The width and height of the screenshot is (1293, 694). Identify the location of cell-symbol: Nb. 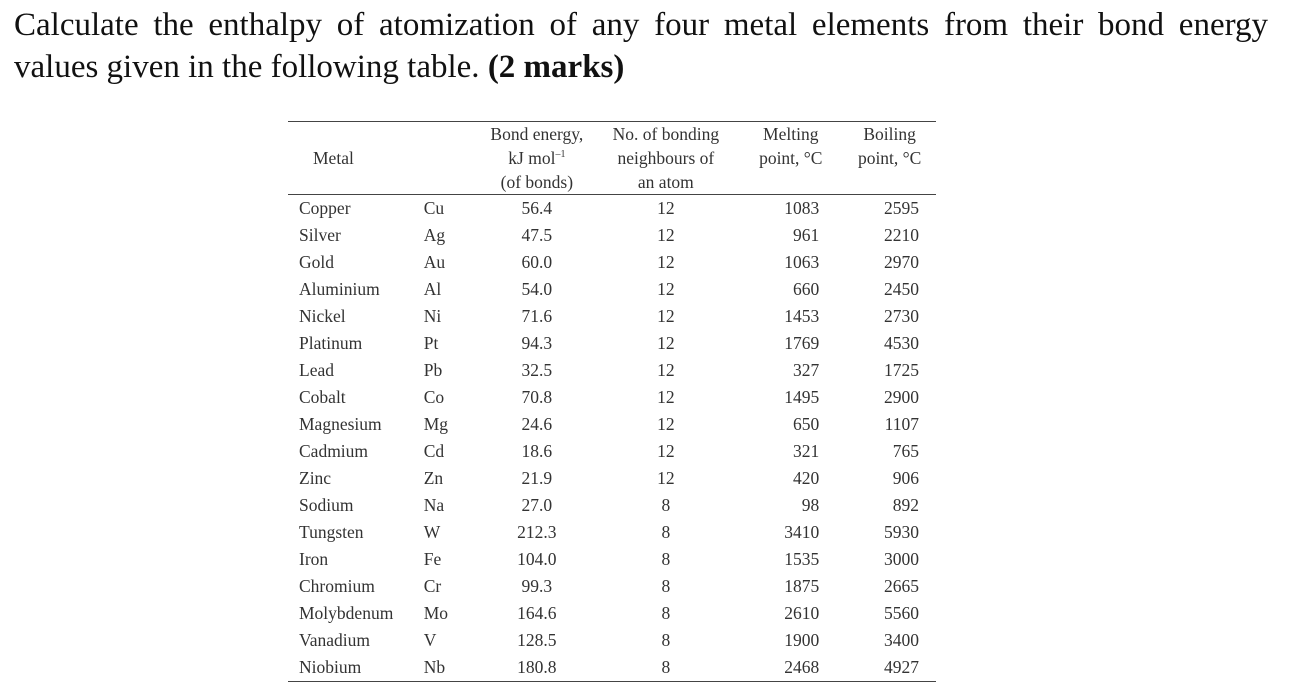
(452, 668).